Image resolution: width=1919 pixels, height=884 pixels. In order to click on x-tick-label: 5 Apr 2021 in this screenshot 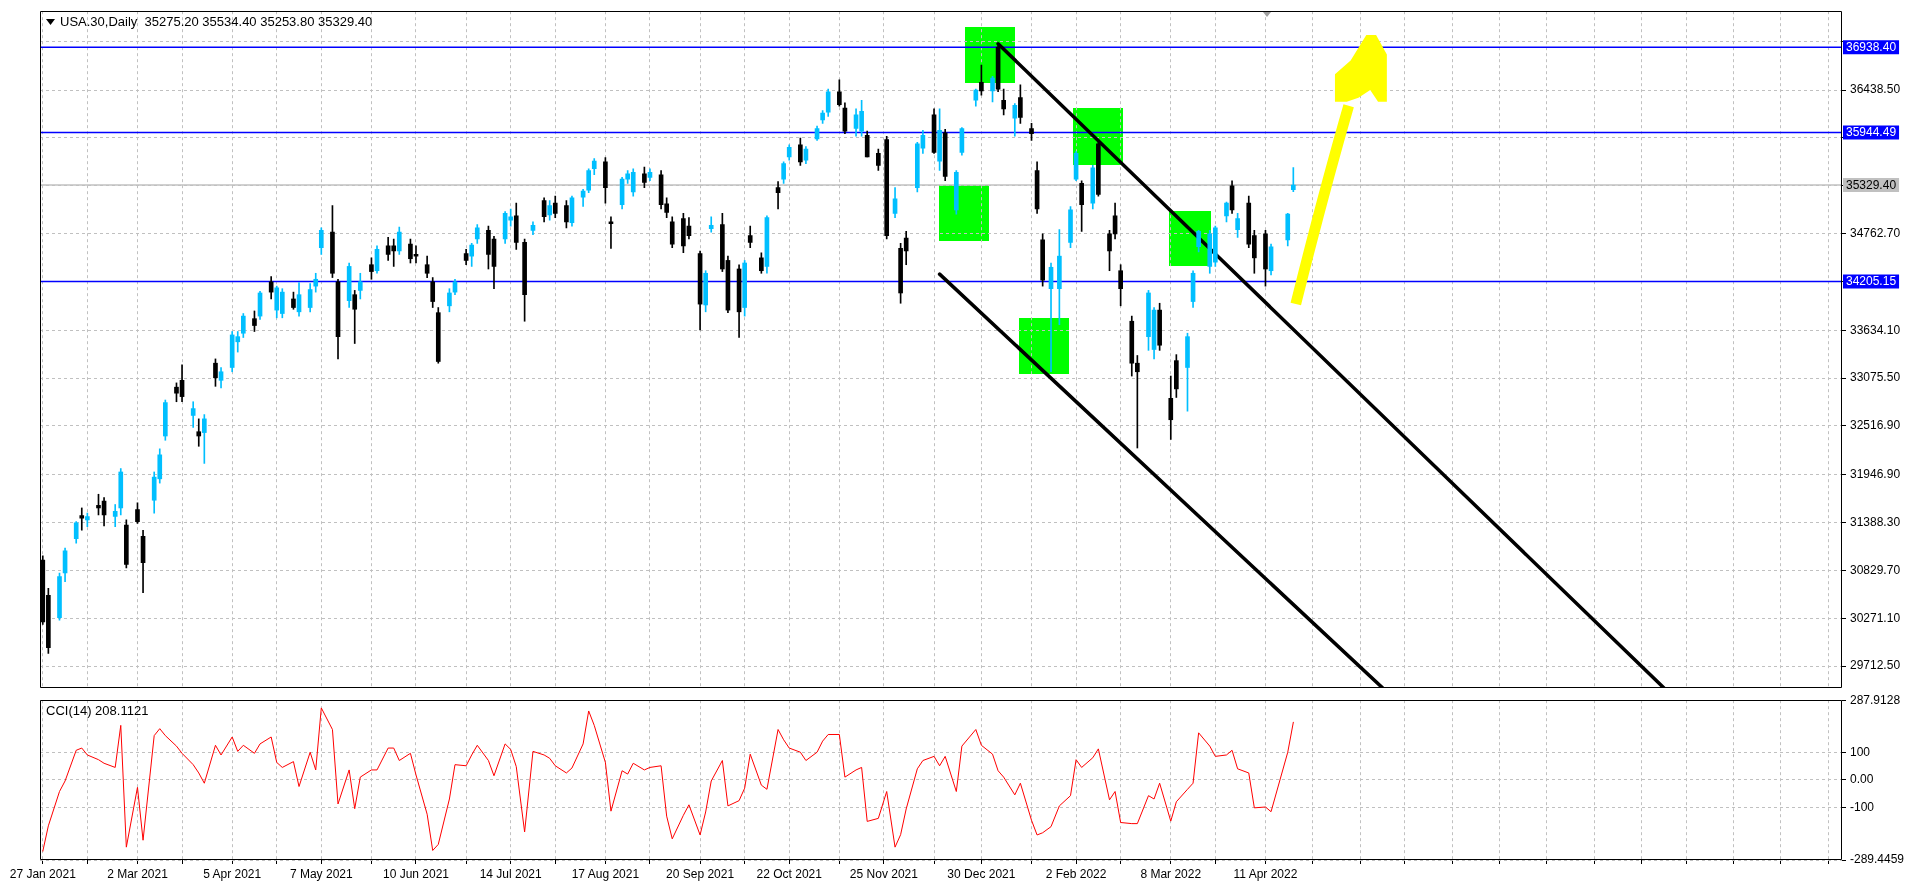, I will do `click(232, 873)`.